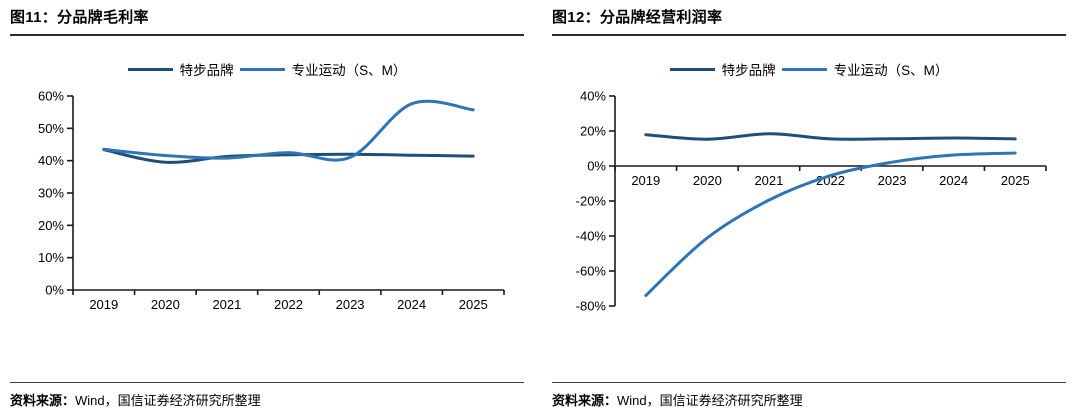 The width and height of the screenshot is (1080, 418). Describe the element at coordinates (51, 96) in the screenshot. I see `y-tick-label: 60%` at that location.